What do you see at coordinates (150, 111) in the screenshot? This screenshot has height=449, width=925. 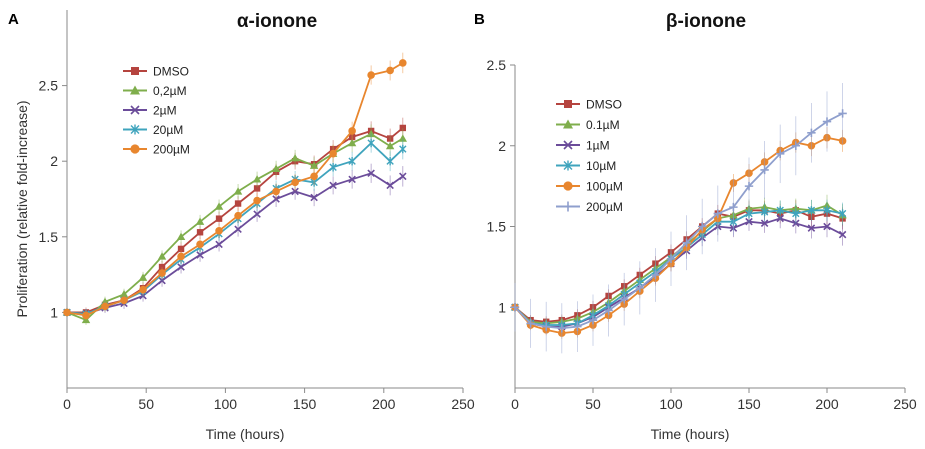 I see `legend-item: 2µM` at bounding box center [150, 111].